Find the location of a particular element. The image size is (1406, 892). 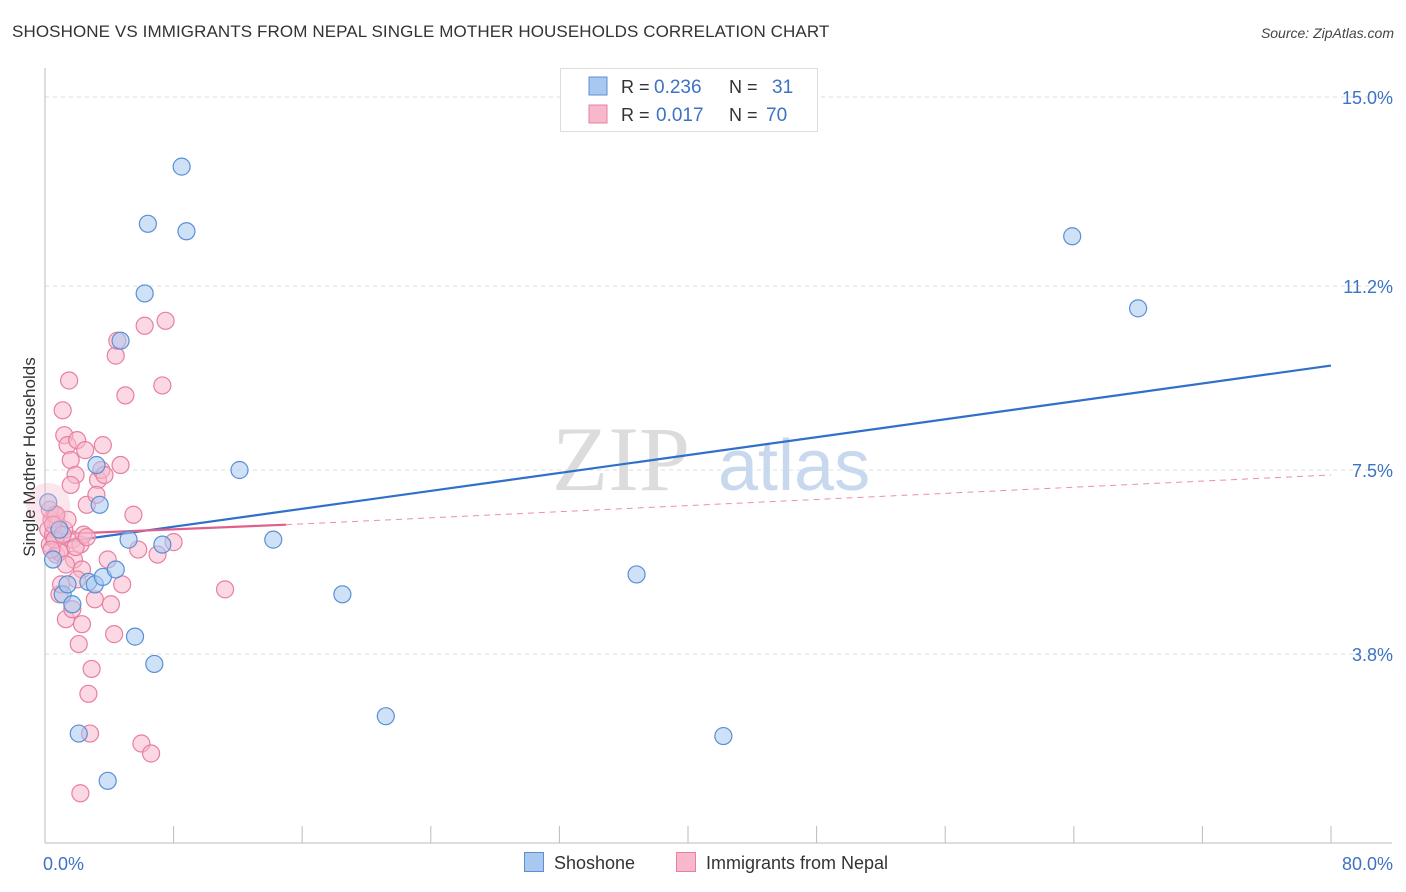

bottom-legend-nepal: Immigrants from Nepal is located at coordinates (782, 863).